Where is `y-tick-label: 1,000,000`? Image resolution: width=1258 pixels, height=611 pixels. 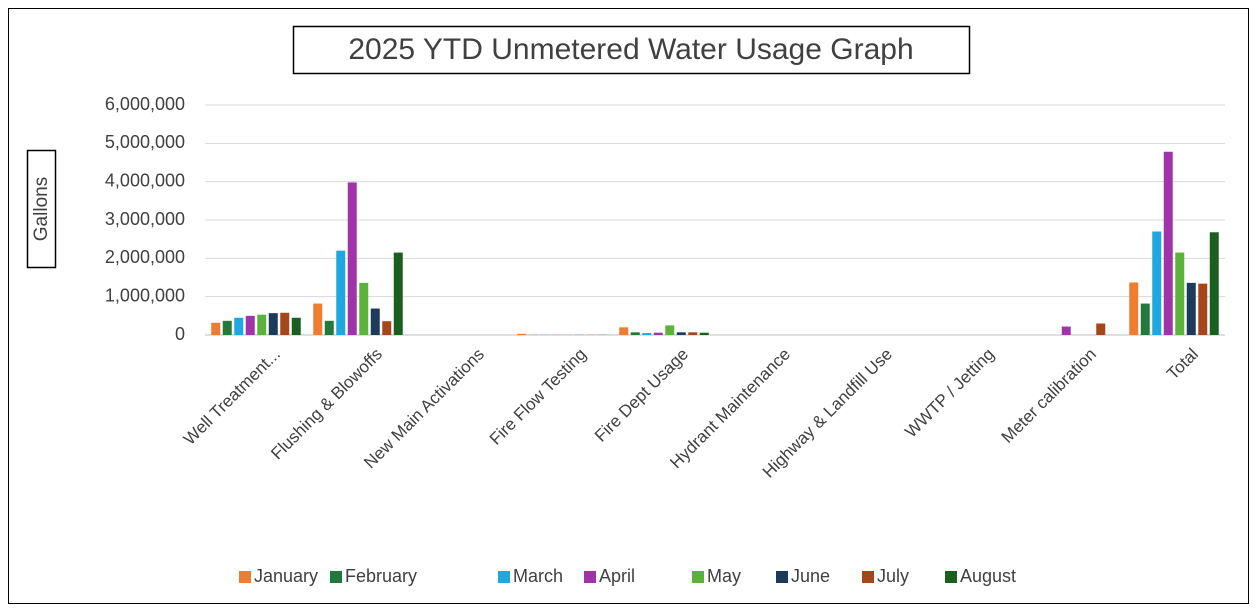
y-tick-label: 1,000,000 is located at coordinates (145, 295).